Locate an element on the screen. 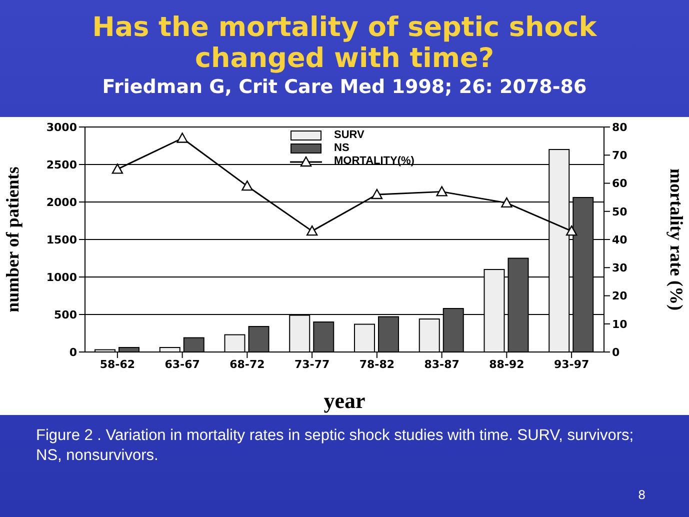 The height and width of the screenshot is (517, 689). y2-tick-label: 80 is located at coordinates (620, 127).